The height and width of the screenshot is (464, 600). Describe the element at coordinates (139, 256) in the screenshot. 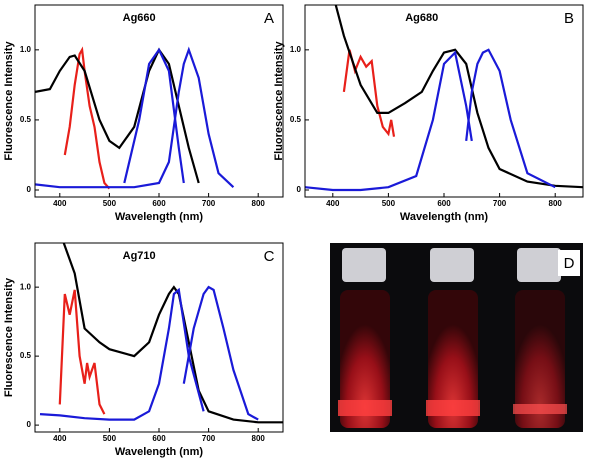

I see `chart-title: Ag710` at that location.